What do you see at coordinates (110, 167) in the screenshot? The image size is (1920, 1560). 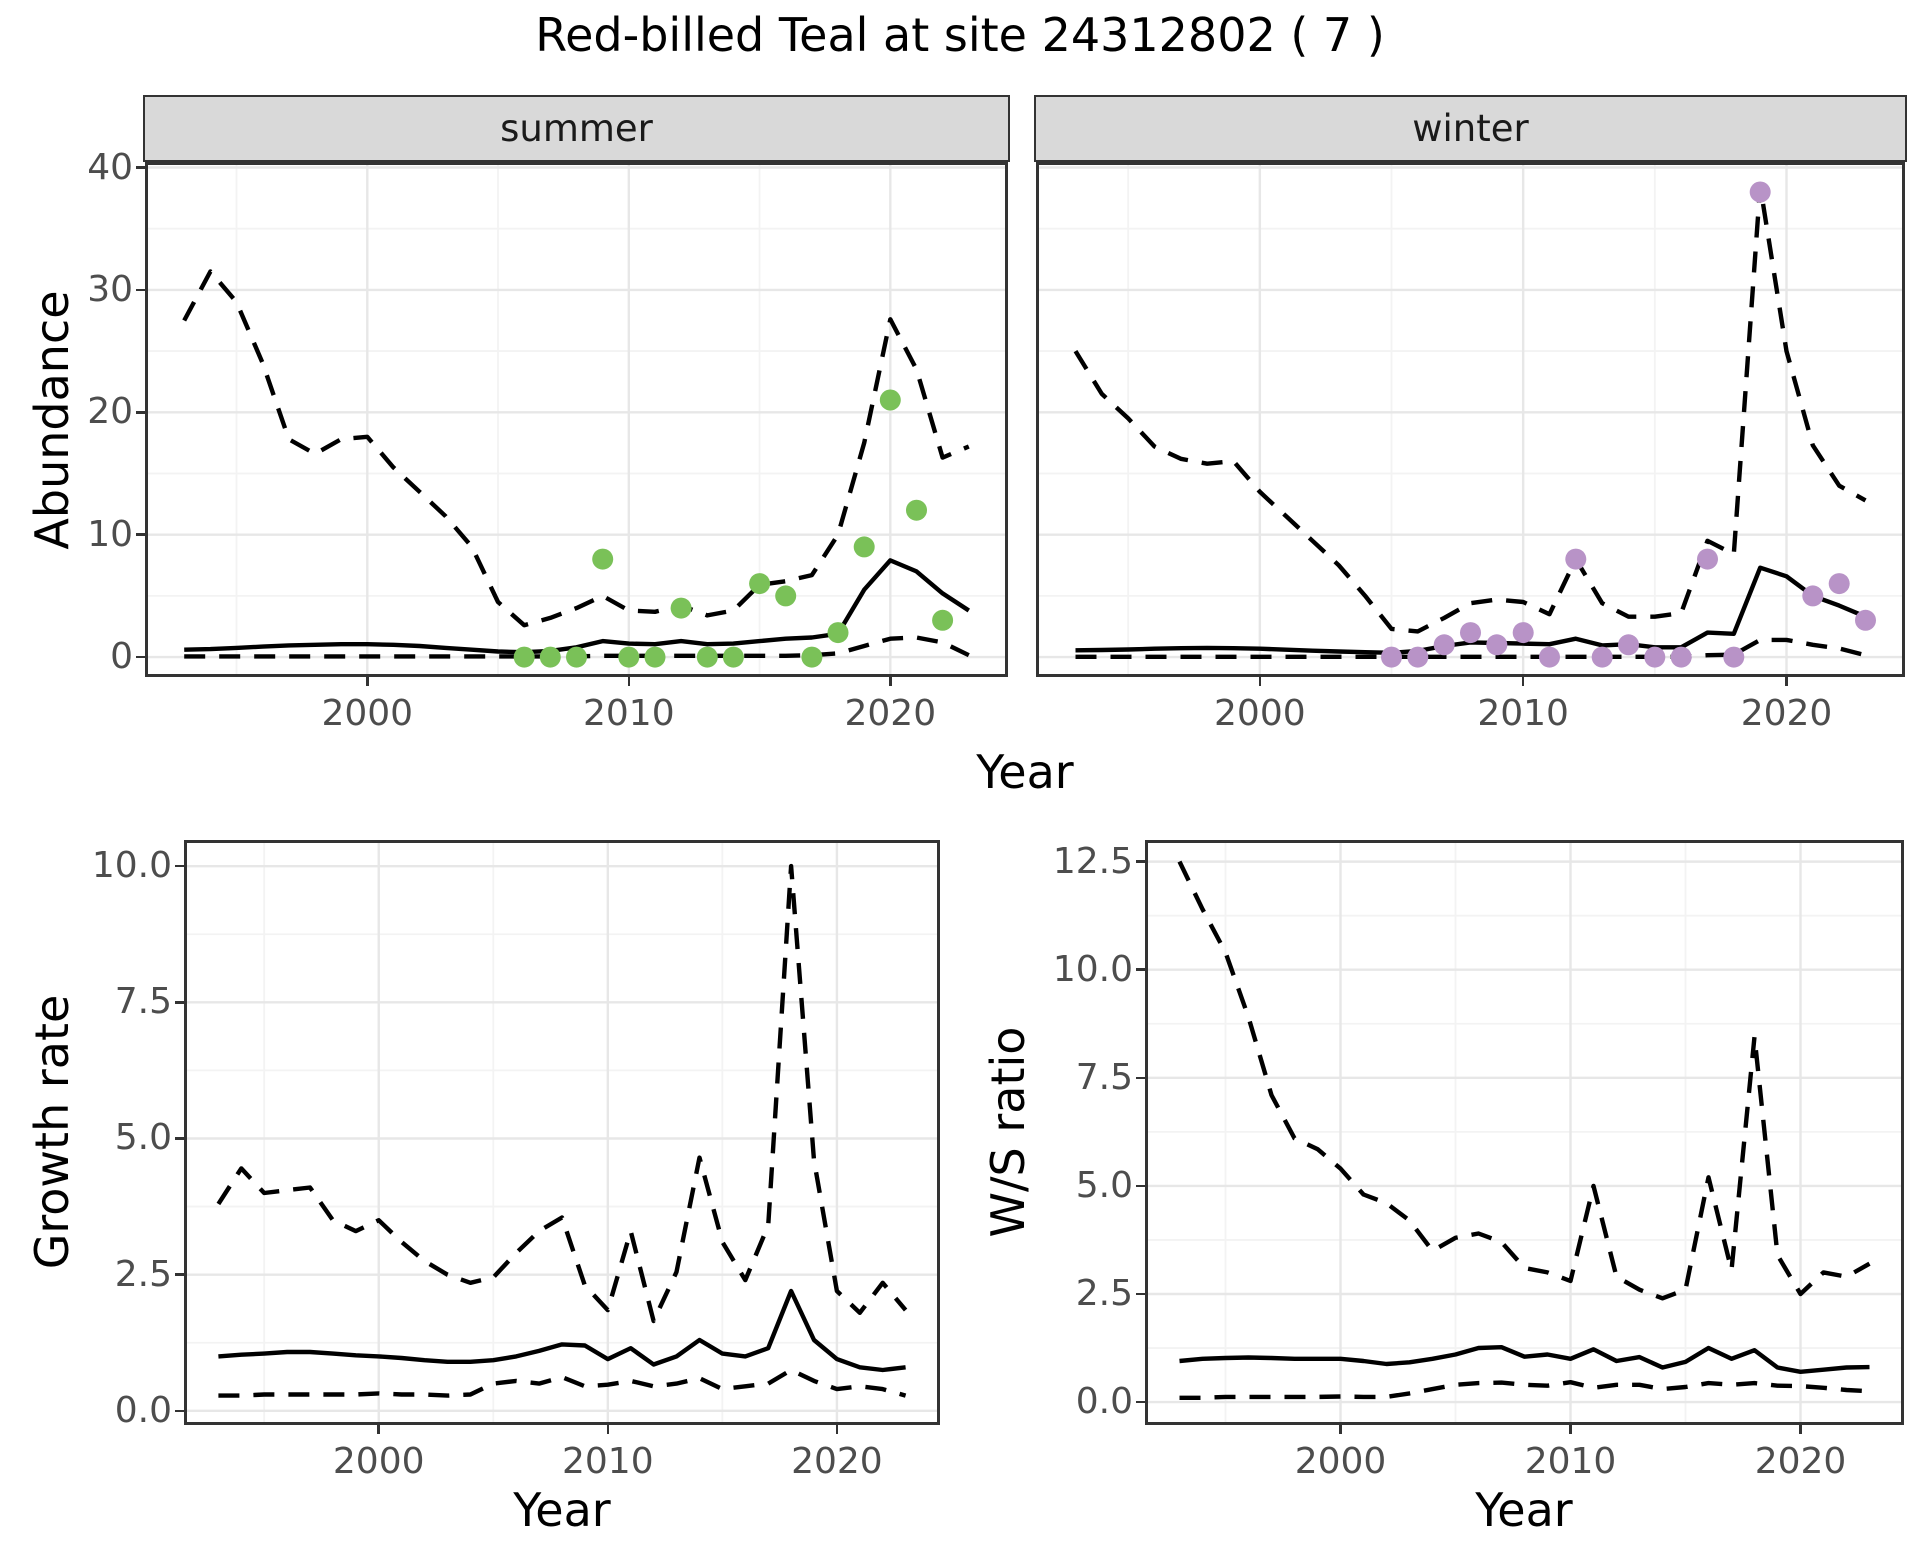 I see `y-tick-label: 40` at bounding box center [110, 167].